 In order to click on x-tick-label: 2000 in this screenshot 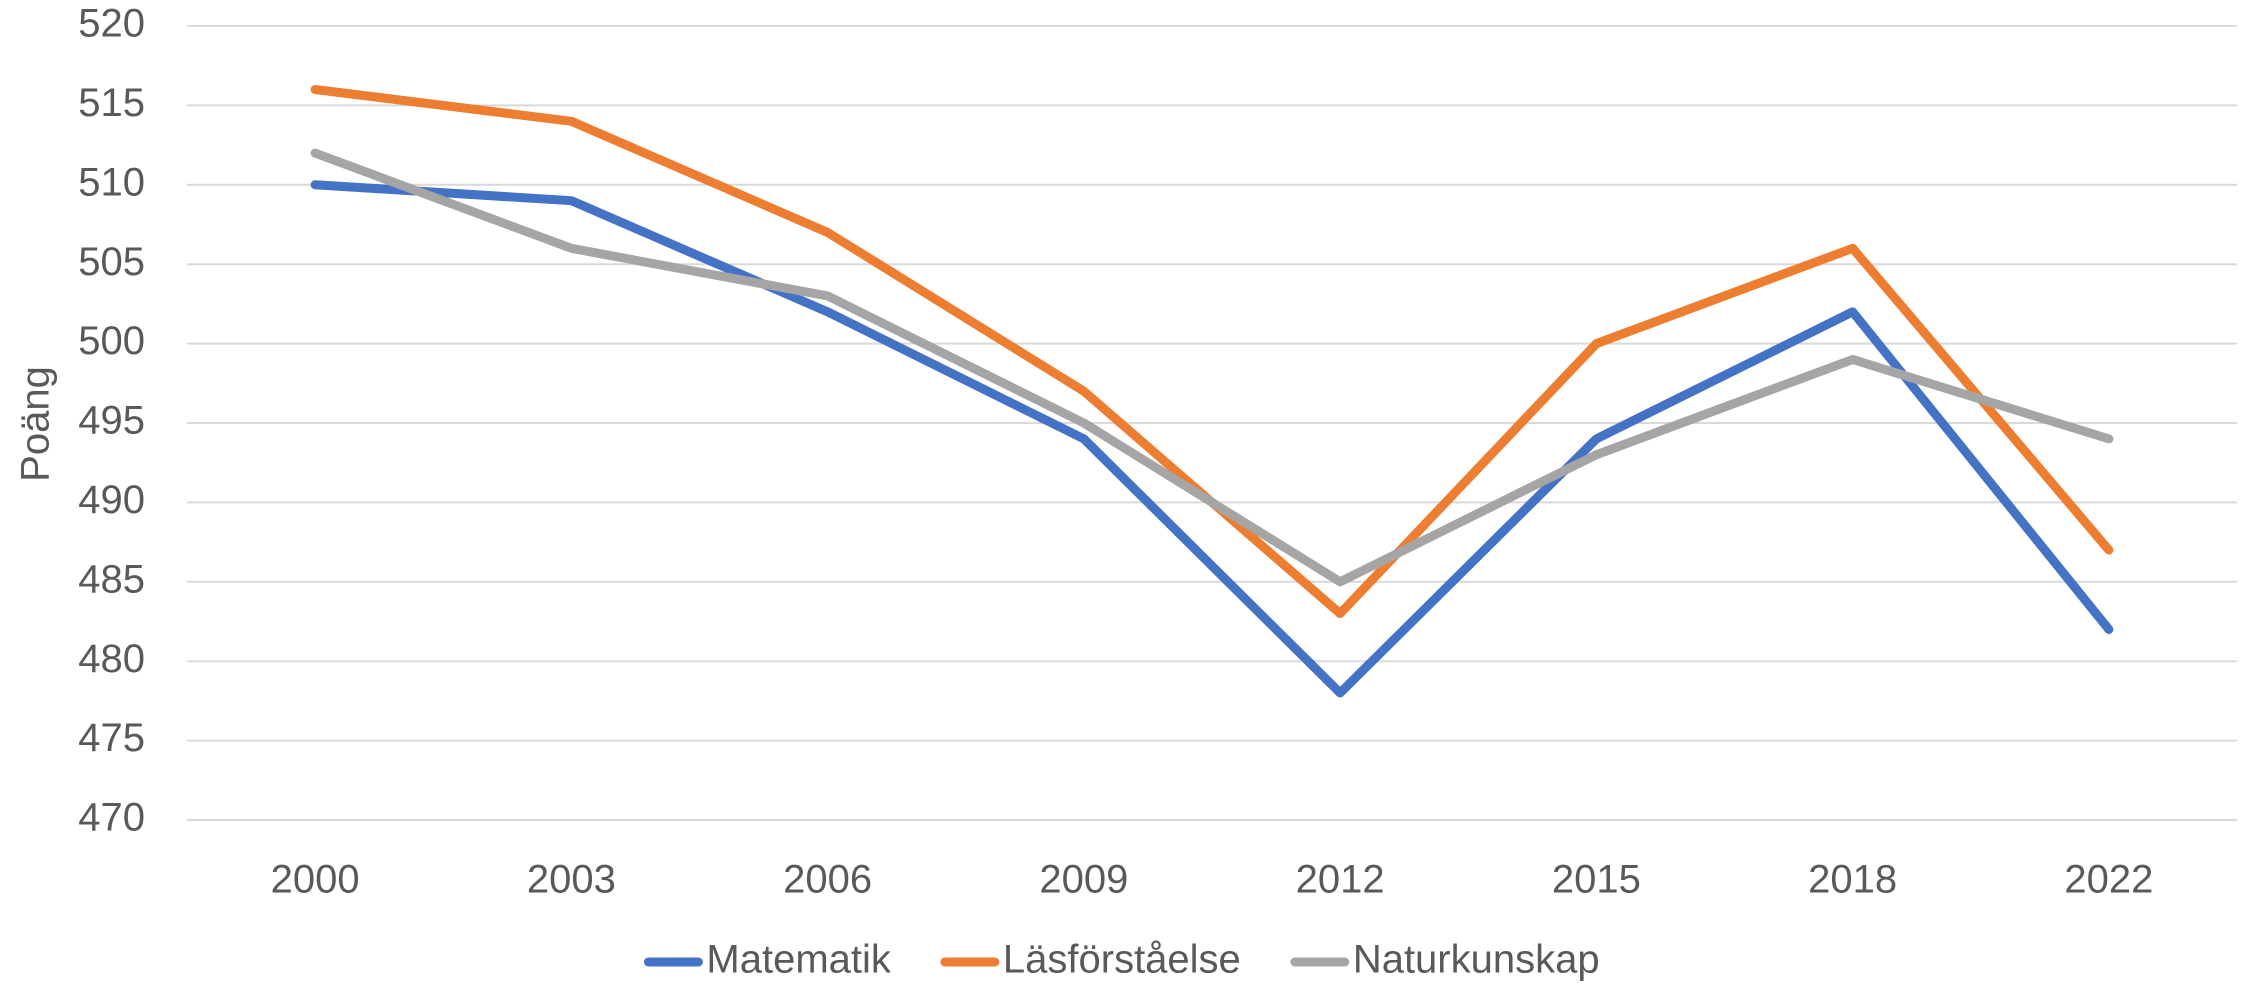, I will do `click(315, 880)`.